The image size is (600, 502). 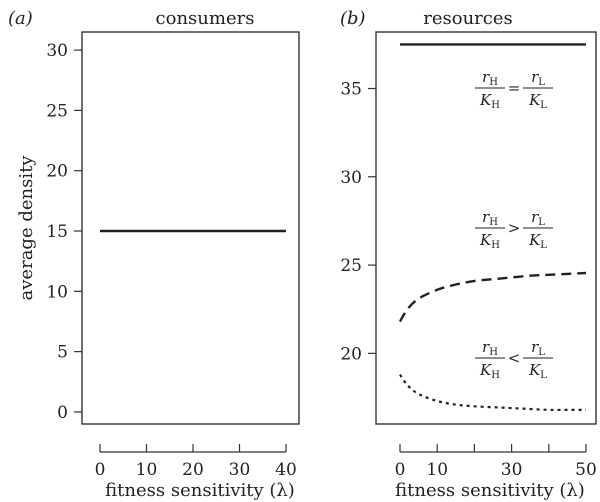 I want to click on panel-a-x-axis: 0 10 20 30 40, so click(x=196, y=462).